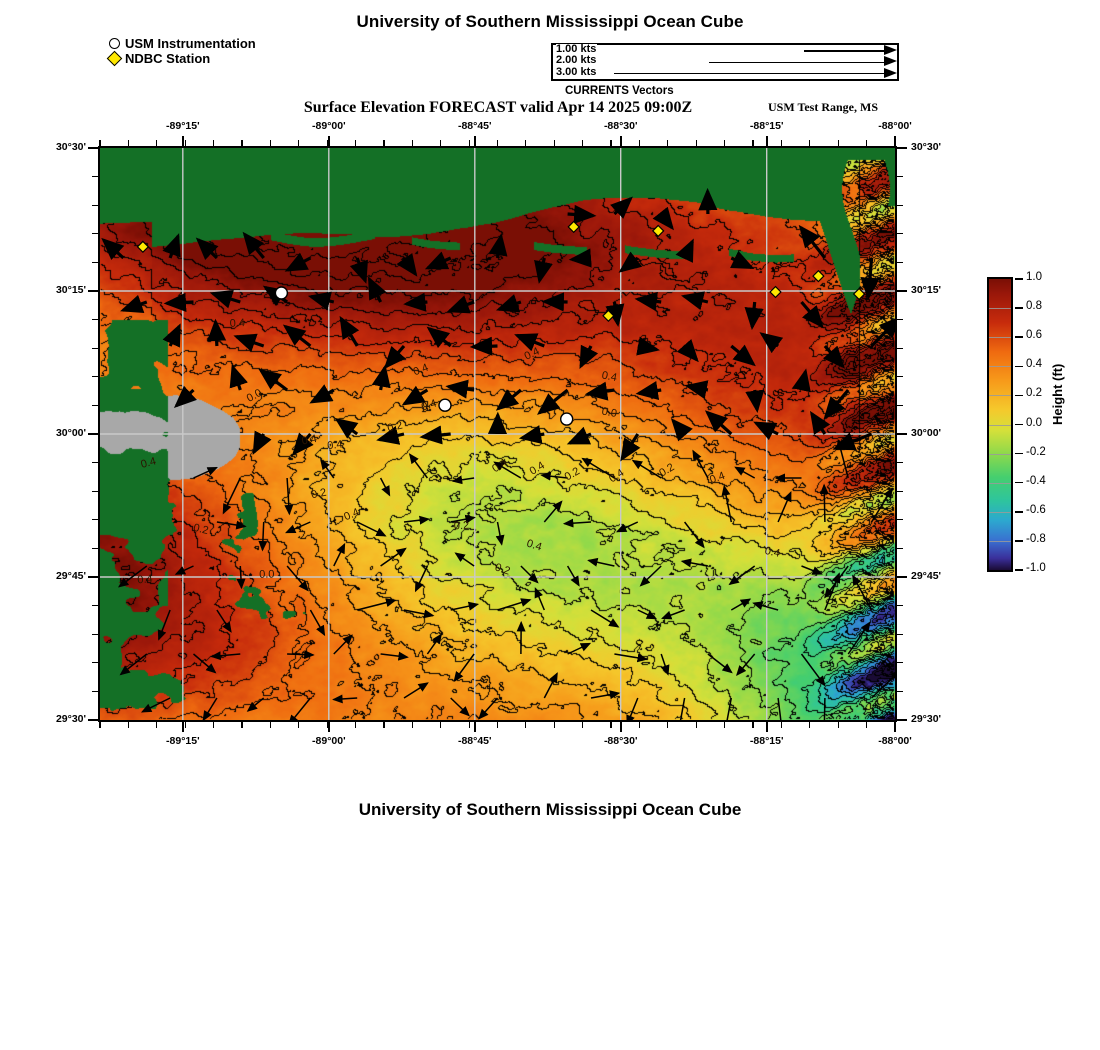 Image resolution: width=1100 pixels, height=1050 pixels. Describe the element at coordinates (1036, 480) in the screenshot. I see `colorbar-tick-label: -0.4` at that location.